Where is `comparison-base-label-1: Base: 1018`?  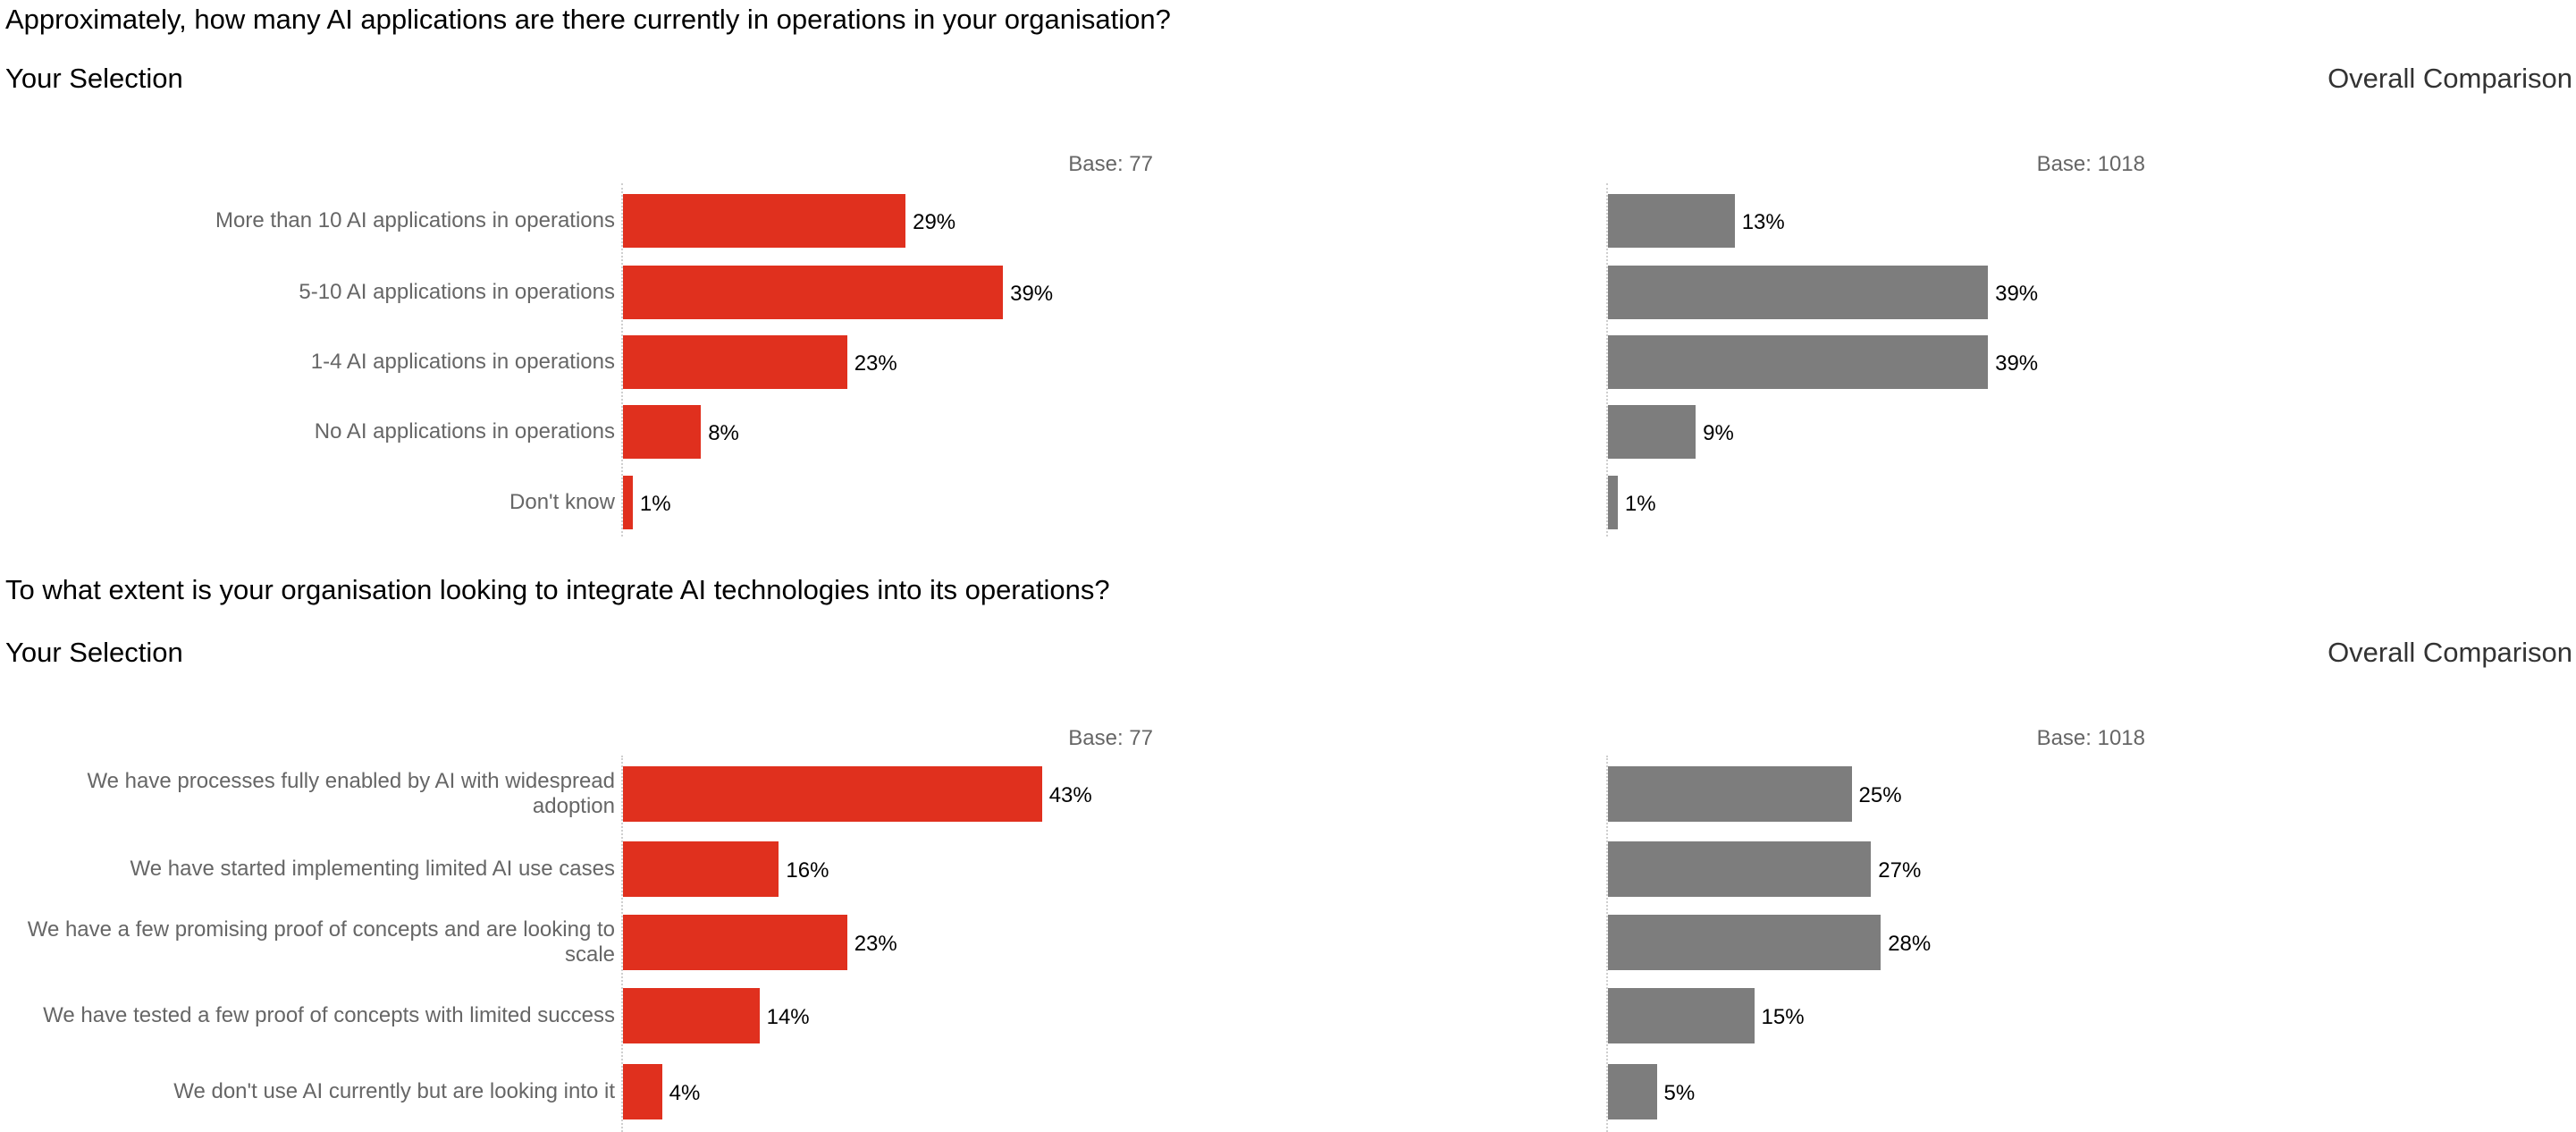 comparison-base-label-1: Base: 1018 is located at coordinates (2090, 164).